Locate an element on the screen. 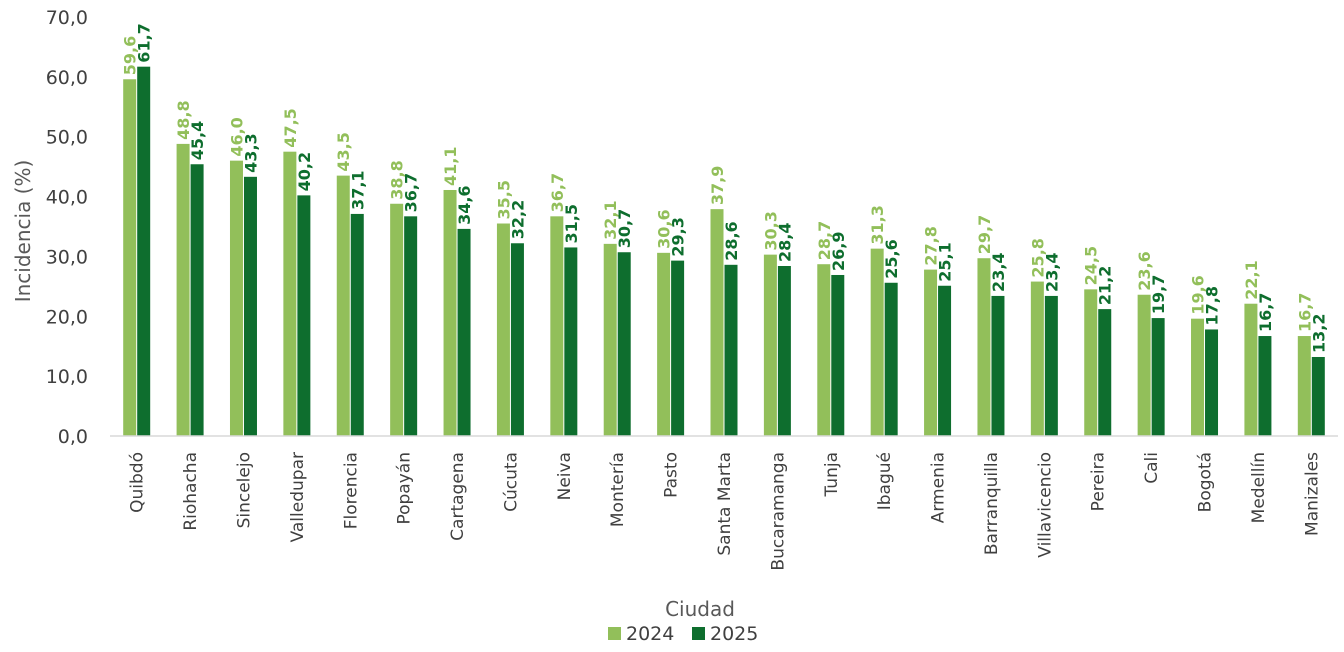 This screenshot has height=652, width=1344. y-tick-label: 20,0 is located at coordinates (67, 317).